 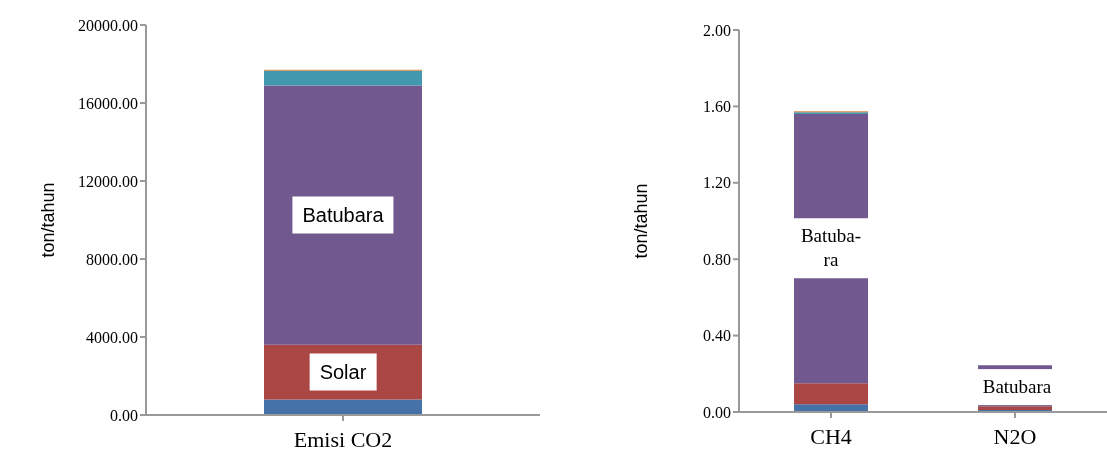 I want to click on y-tick-label: 20000.00, so click(x=108, y=25).